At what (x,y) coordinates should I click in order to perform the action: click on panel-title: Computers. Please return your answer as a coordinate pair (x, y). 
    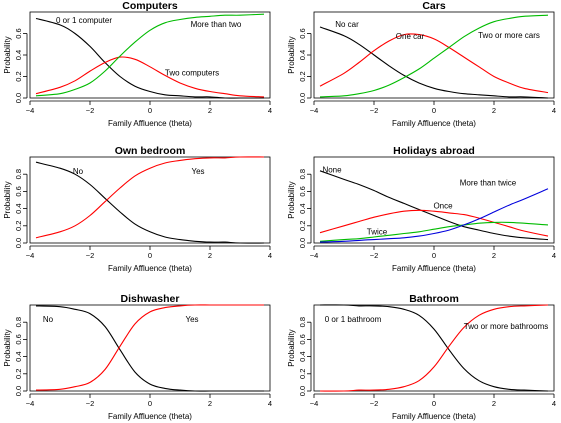
    Looking at the image, I should click on (150, 6).